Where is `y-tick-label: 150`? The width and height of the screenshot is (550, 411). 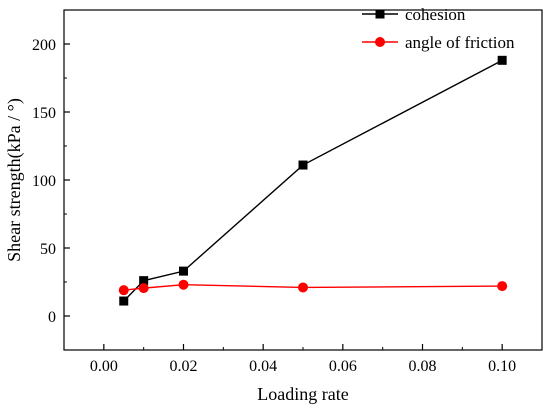 y-tick-label: 150 is located at coordinates (44, 113).